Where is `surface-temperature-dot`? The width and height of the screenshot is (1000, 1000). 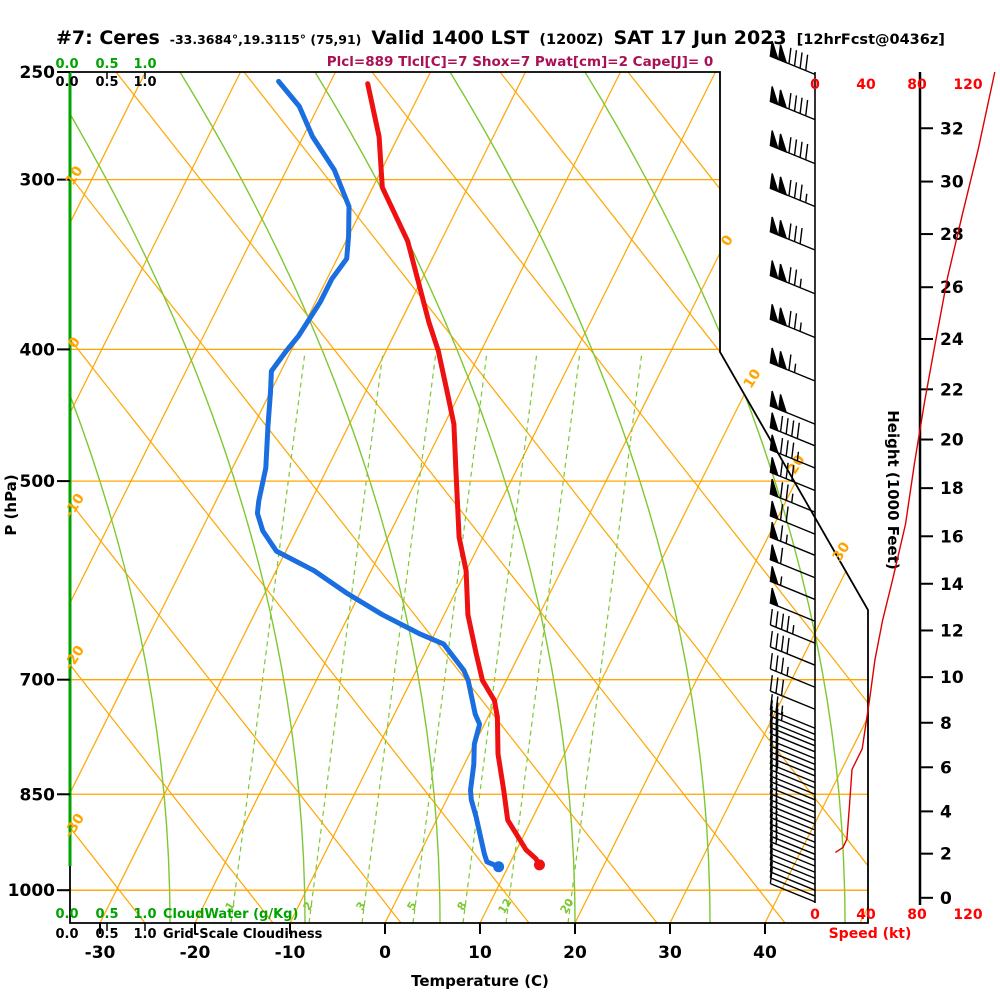
surface-temperature-dot is located at coordinates (539, 865).